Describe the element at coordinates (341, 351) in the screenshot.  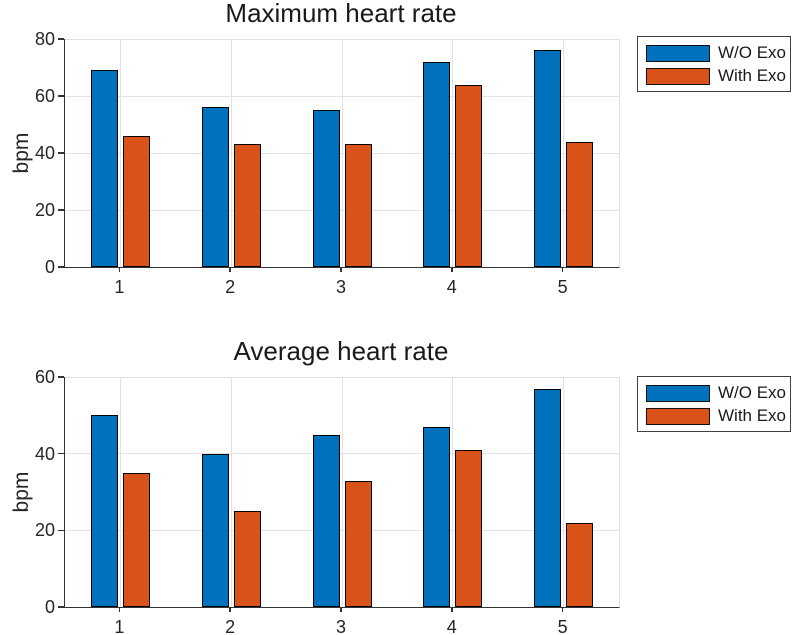
I see `chart-title: Average heart rate` at that location.